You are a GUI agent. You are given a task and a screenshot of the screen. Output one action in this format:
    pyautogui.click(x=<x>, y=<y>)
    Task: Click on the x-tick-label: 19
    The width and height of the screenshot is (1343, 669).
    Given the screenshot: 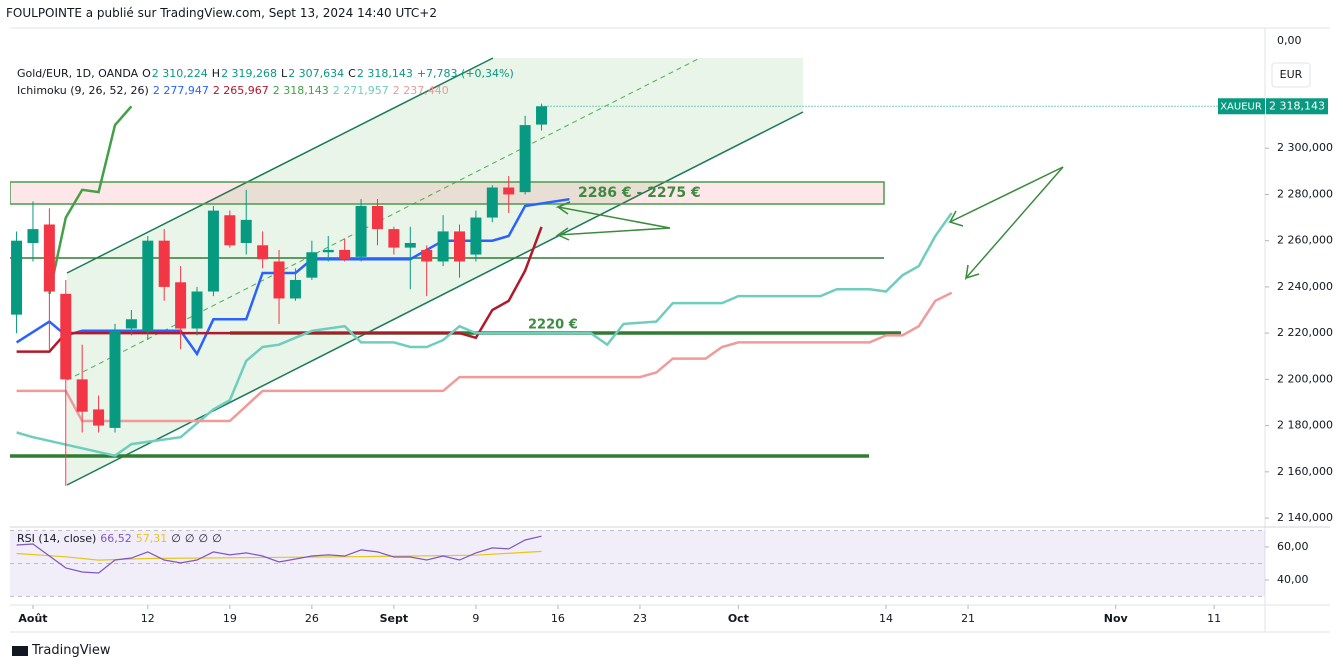 What is the action you would take?
    pyautogui.click(x=230, y=618)
    